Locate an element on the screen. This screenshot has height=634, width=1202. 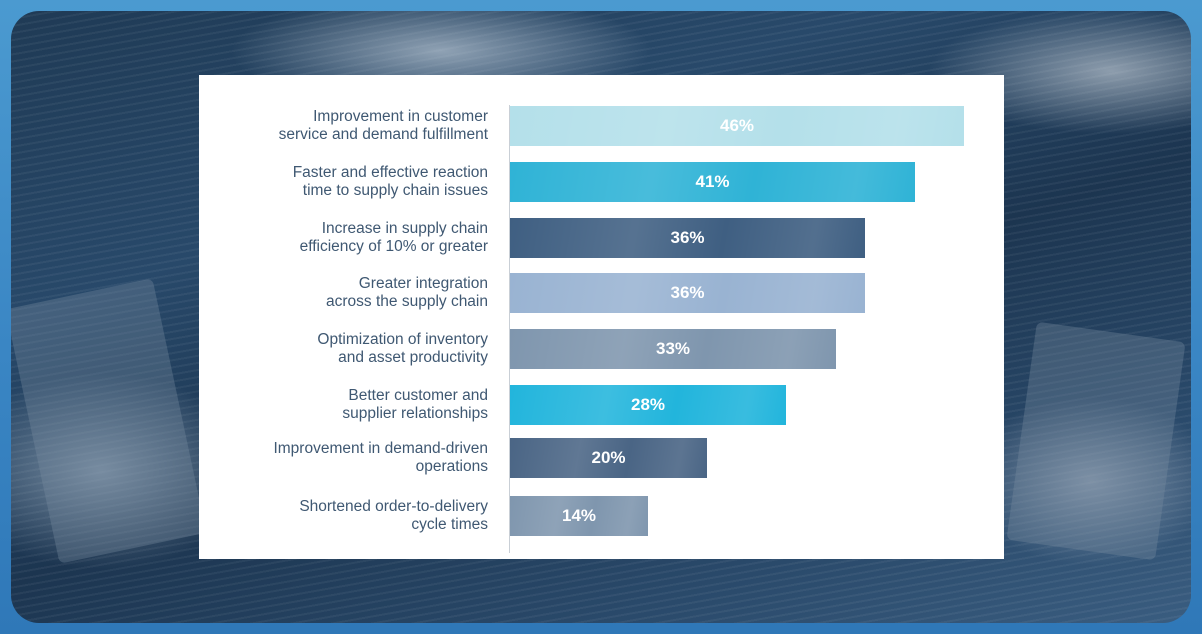
bar: 20% is located at coordinates (608, 458).